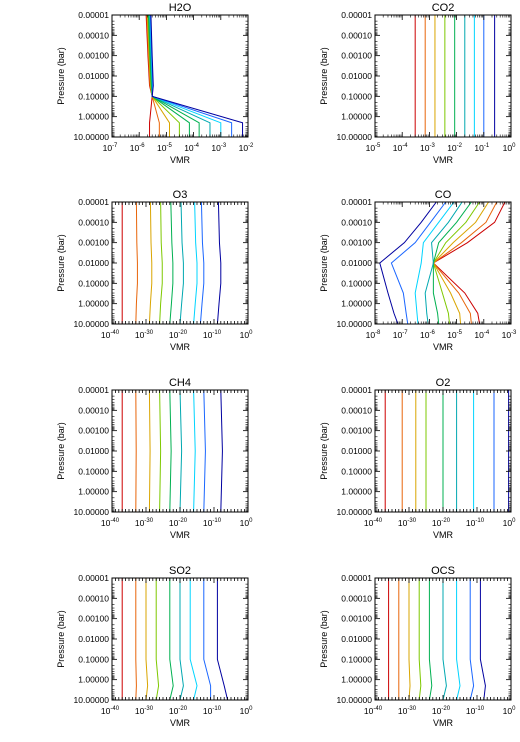 The height and width of the screenshot is (742, 520). What do you see at coordinates (443, 76) in the screenshot?
I see `plot-frame` at bounding box center [443, 76].